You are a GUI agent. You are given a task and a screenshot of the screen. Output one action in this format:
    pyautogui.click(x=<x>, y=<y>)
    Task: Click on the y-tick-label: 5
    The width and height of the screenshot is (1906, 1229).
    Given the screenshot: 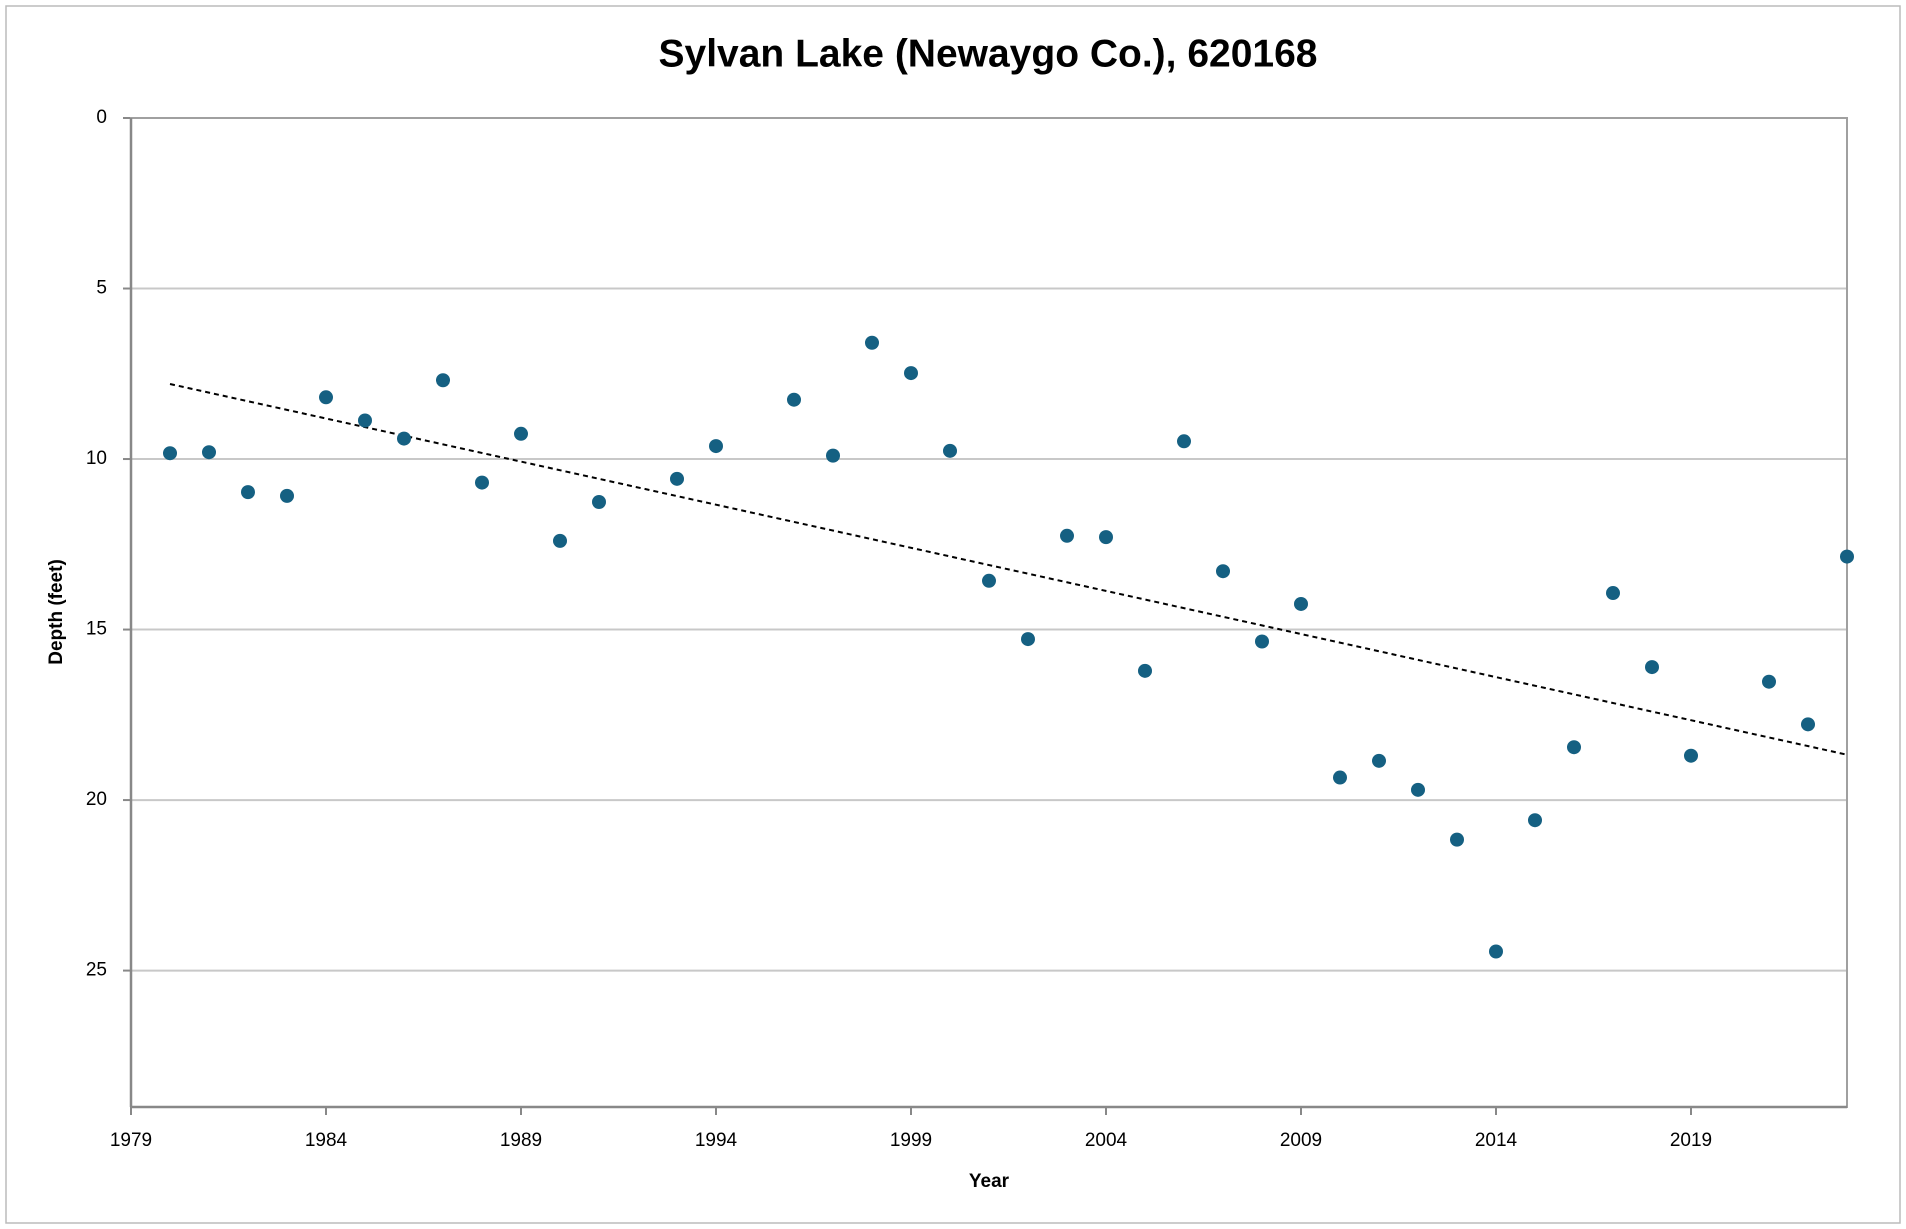 What is the action you would take?
    pyautogui.click(x=101, y=288)
    